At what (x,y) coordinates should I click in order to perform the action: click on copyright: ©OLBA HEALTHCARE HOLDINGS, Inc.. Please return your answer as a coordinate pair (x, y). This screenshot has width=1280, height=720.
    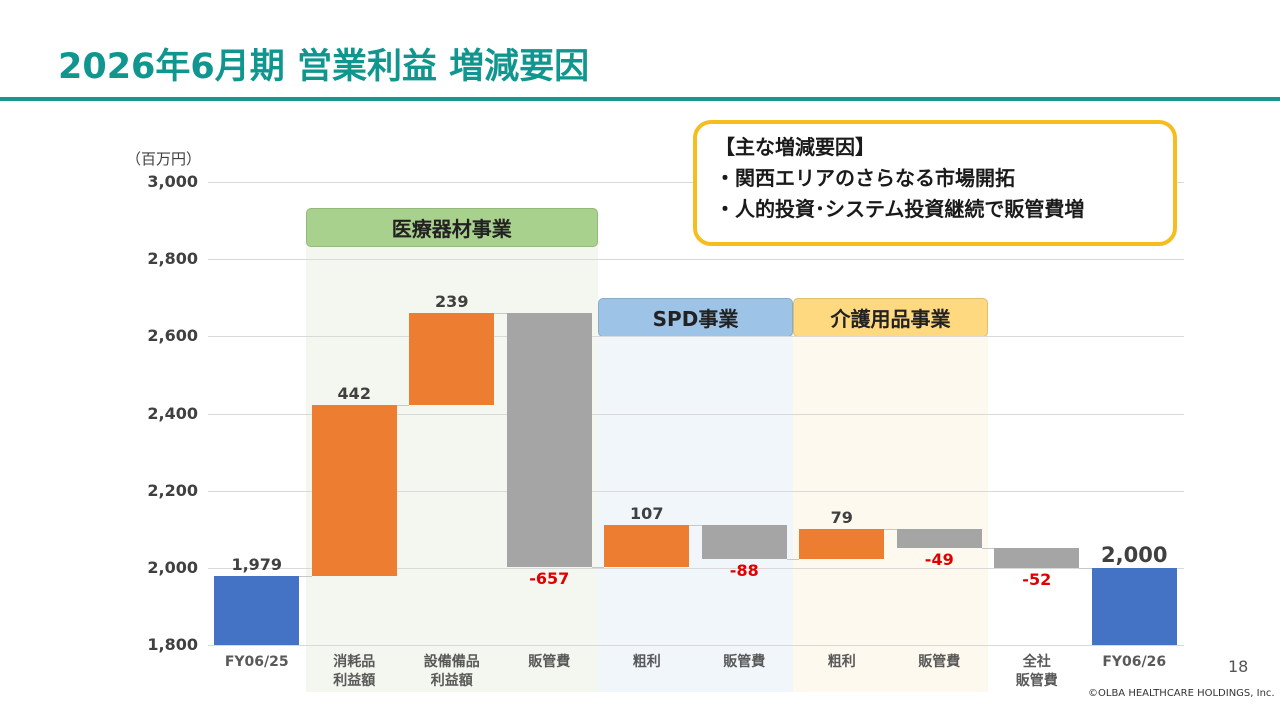
    Looking at the image, I should click on (1181, 693).